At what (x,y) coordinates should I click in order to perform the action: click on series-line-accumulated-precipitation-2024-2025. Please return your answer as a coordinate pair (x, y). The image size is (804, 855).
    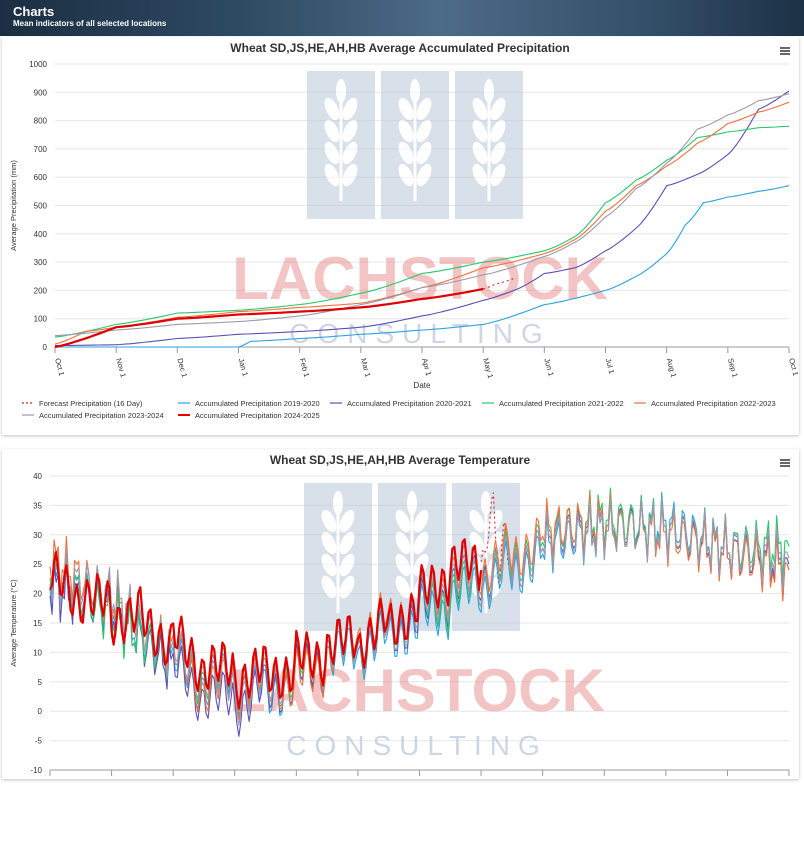
    Looking at the image, I should click on (269, 318).